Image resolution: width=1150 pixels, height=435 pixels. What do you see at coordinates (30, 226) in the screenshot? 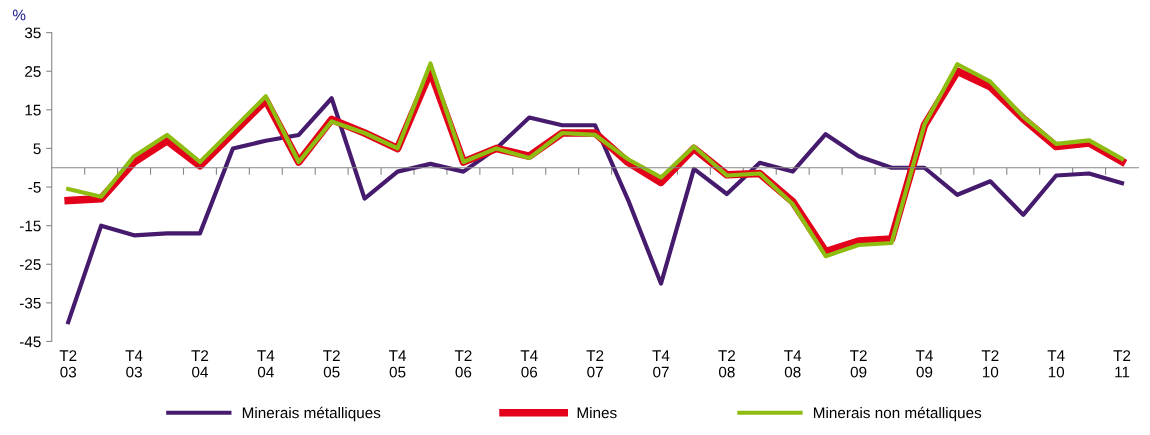
I see `y-tick-label: -15` at bounding box center [30, 226].